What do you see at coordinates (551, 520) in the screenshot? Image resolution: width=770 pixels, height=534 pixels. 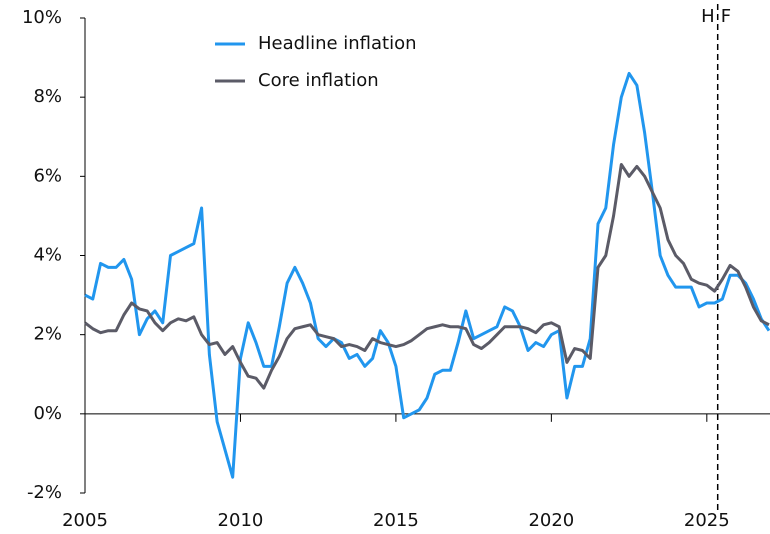 I see `x-tick-label: 2020` at bounding box center [551, 520].